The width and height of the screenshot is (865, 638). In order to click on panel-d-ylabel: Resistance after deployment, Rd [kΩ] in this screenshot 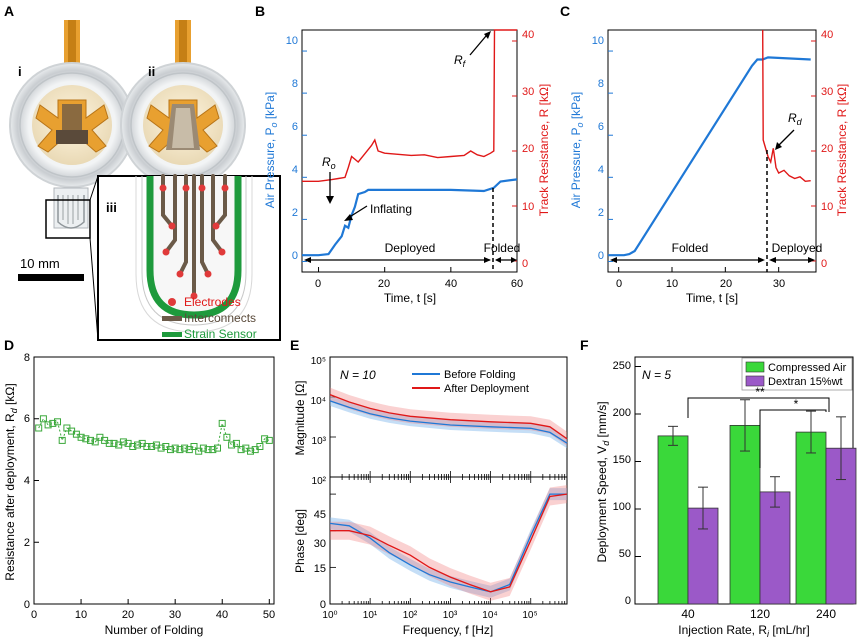, I will do `click(11, 481)`.